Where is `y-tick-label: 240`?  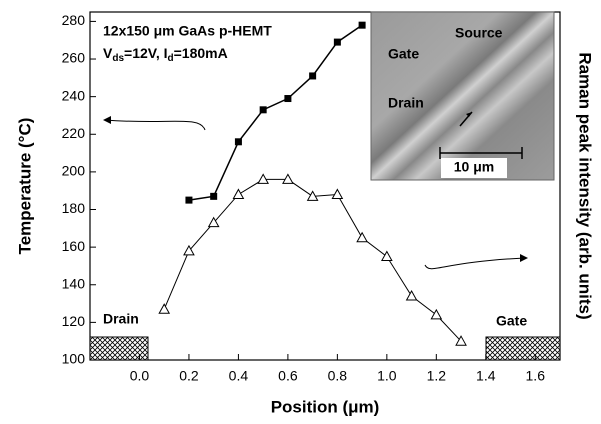
y-tick-label: 240 is located at coordinates (74, 95).